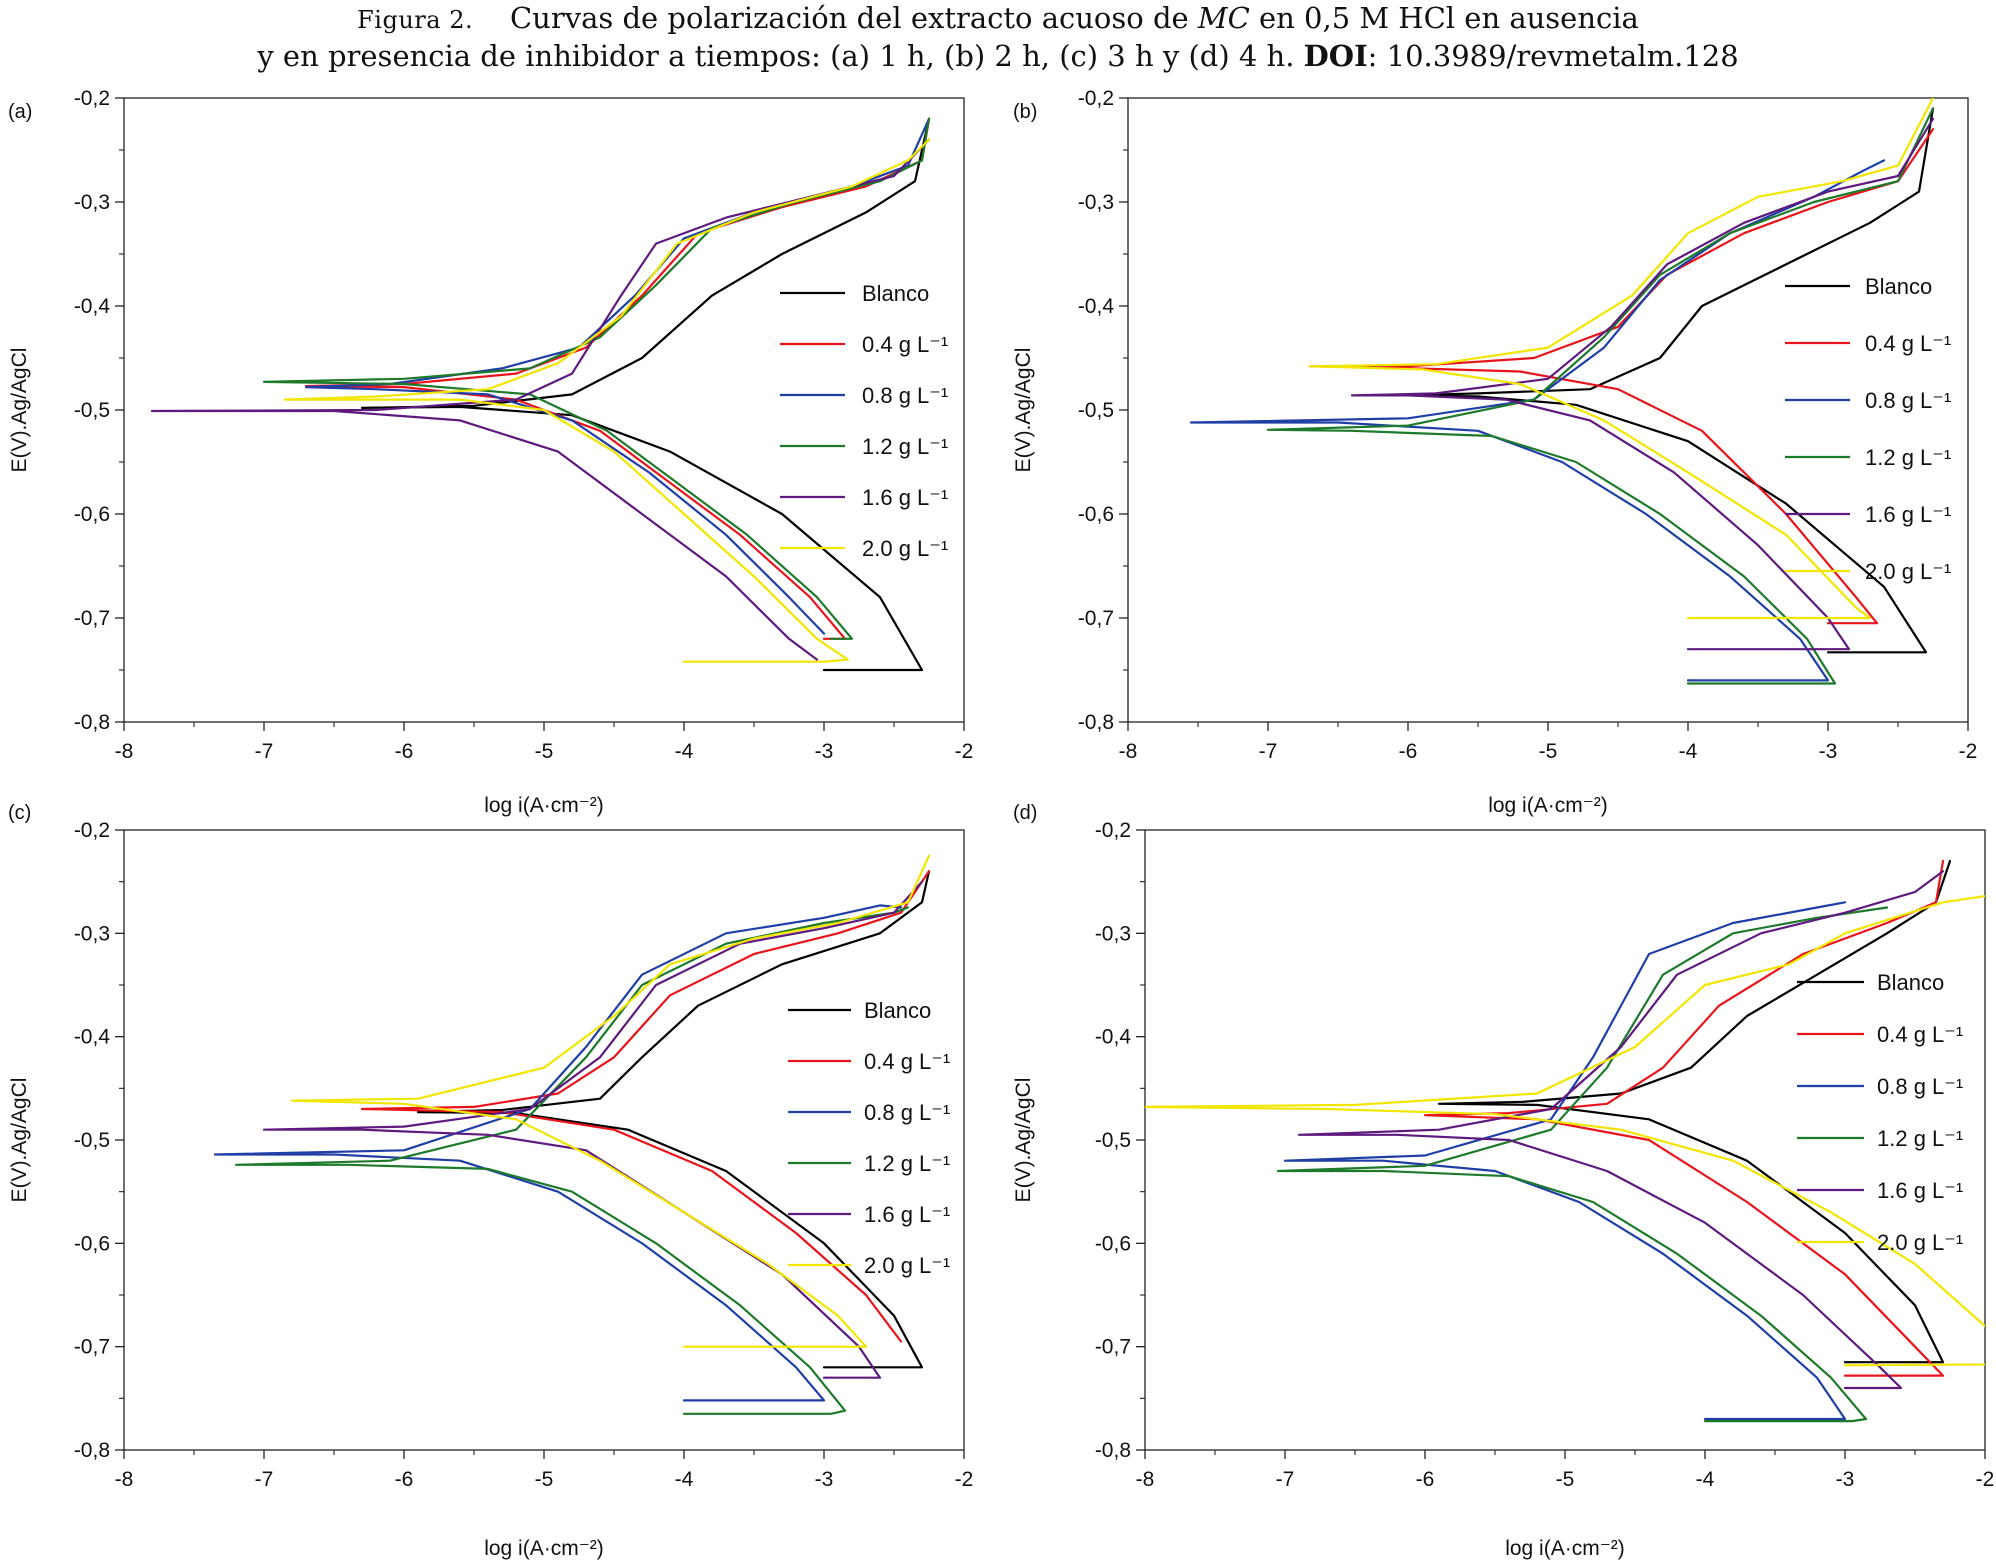 The image size is (1996, 1562). What do you see at coordinates (19, 813) in the screenshot?
I see `panel-label: (c)` at bounding box center [19, 813].